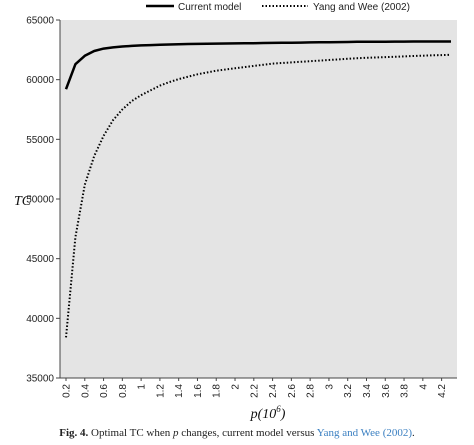 The width and height of the screenshot is (474, 445). Describe the element at coordinates (442, 391) in the screenshot. I see `x-tick-label: 4.2` at that location.